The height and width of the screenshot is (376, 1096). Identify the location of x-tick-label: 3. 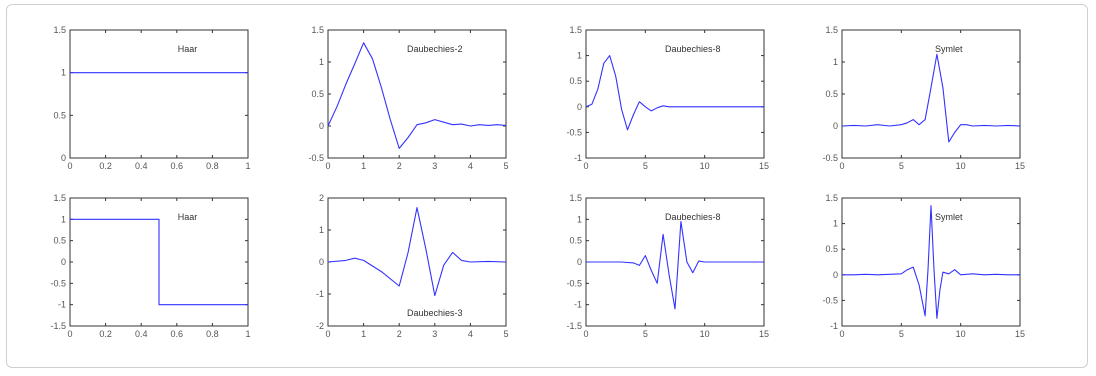
(434, 166).